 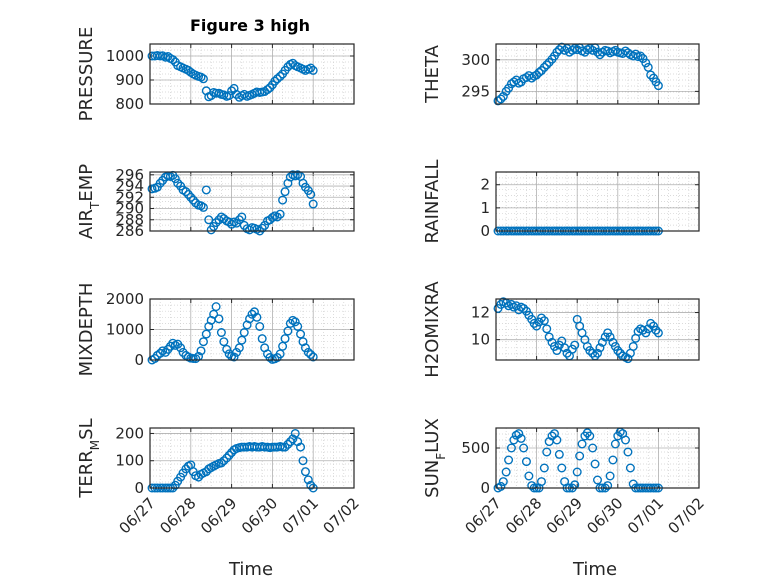 I want to click on y-tick-label: 500, so click(x=475, y=448).